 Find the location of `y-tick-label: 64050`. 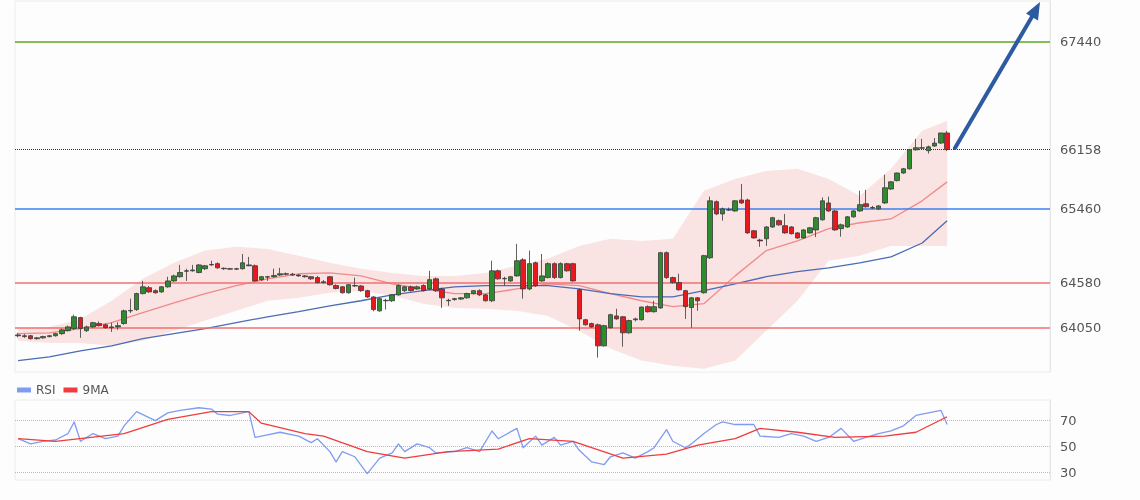

y-tick-label: 64050 is located at coordinates (1081, 327).